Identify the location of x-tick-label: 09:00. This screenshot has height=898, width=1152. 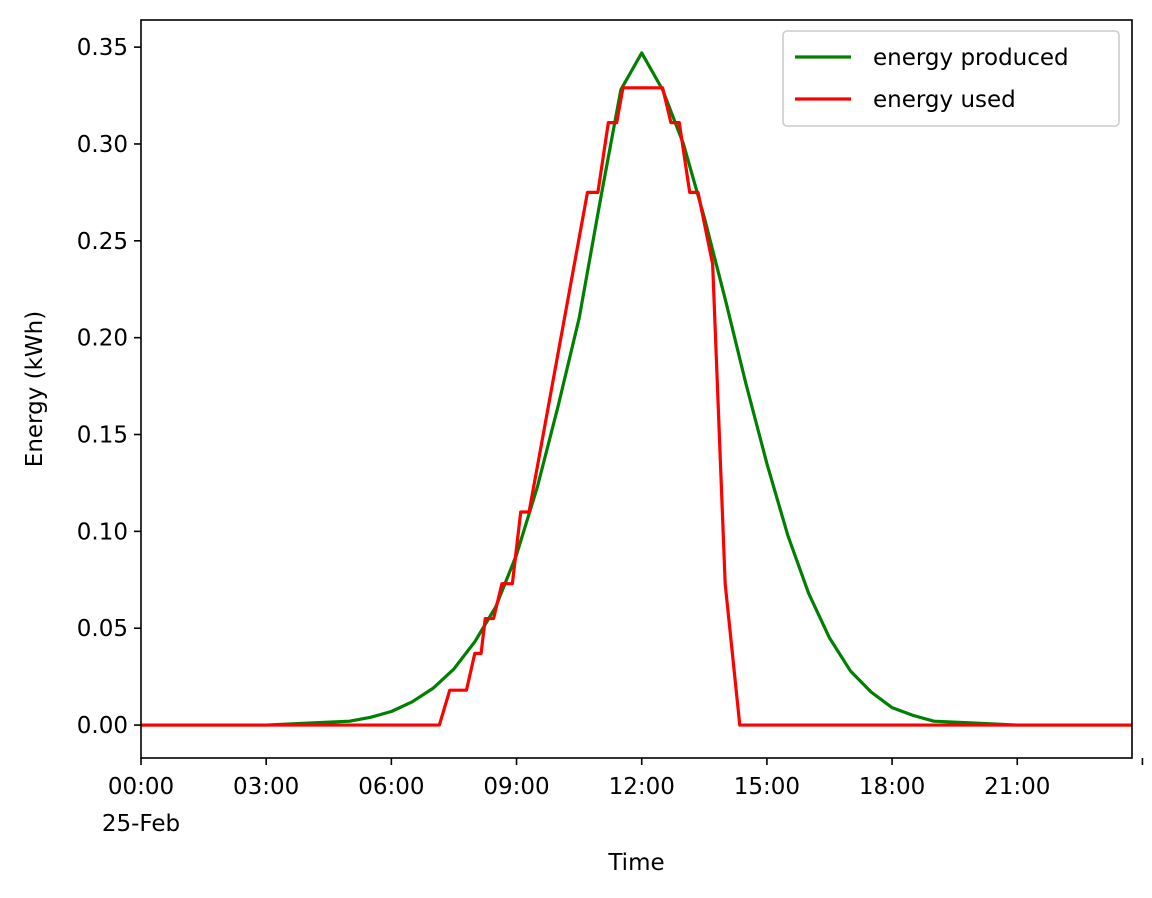
(516, 787).